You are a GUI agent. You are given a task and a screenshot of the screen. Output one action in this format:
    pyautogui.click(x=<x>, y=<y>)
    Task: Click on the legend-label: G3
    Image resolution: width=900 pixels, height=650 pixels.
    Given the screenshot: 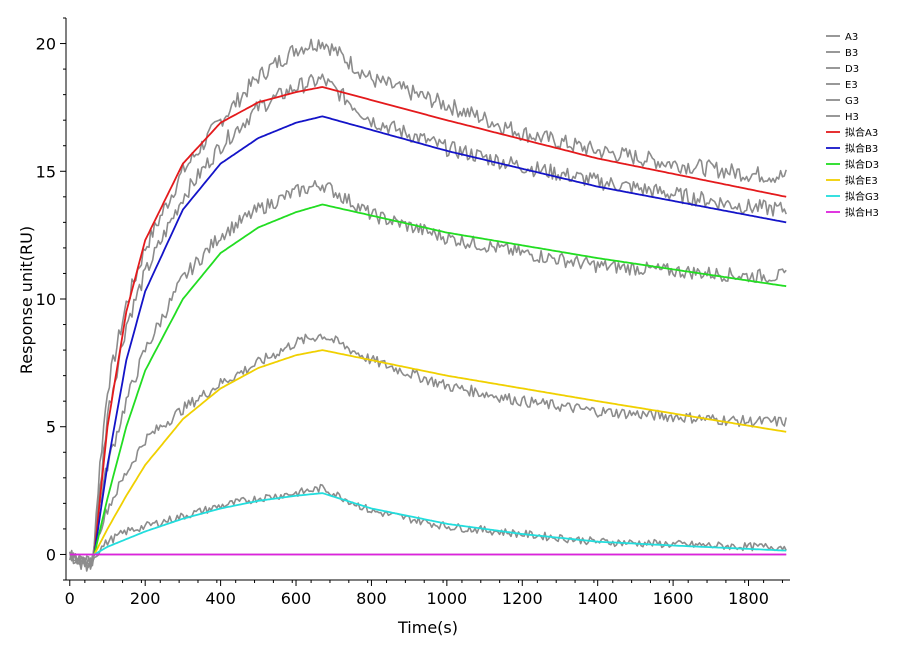 What is the action you would take?
    pyautogui.click(x=852, y=101)
    